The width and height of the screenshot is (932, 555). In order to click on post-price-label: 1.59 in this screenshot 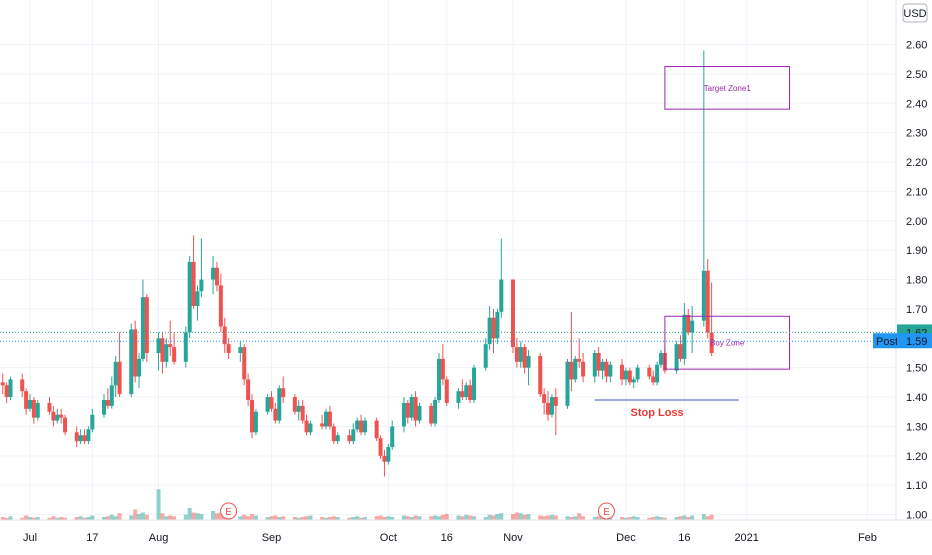, I will do `click(916, 342)`.